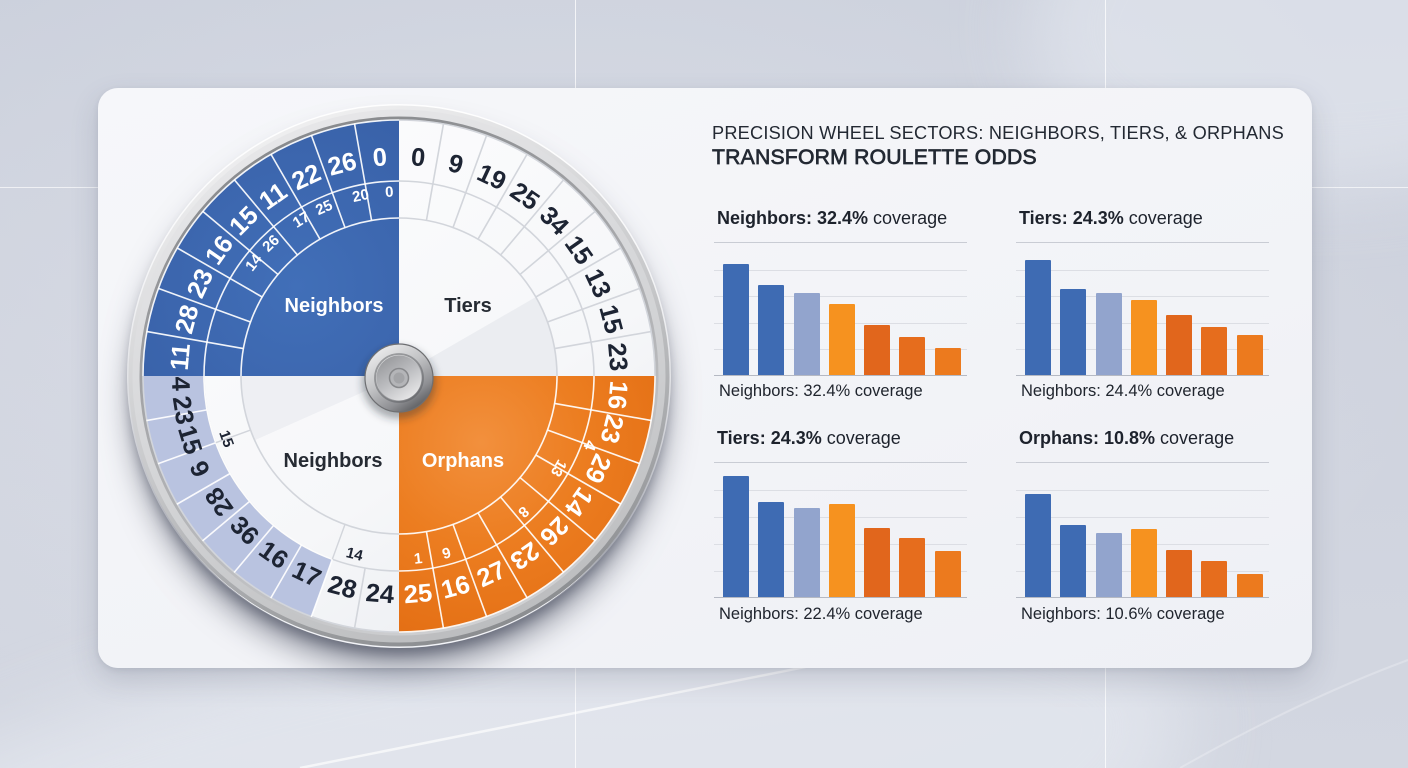 This screenshot has width=1408, height=768. I want to click on svg-text: 15, so click(226, 438).